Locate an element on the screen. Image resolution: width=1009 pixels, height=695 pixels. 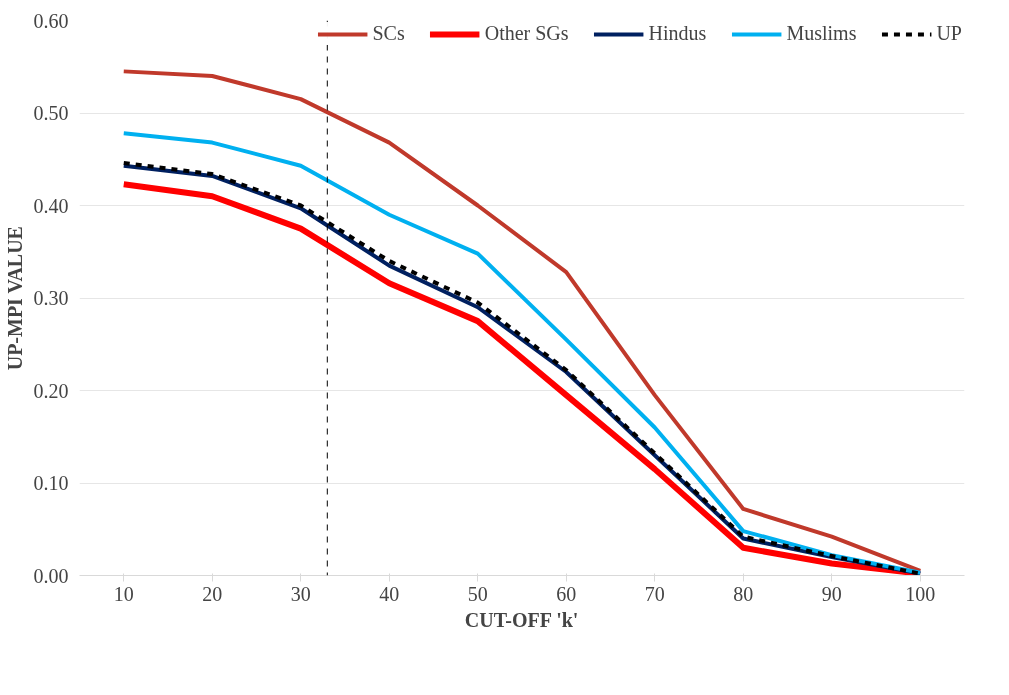
legend-label: SCs is located at coordinates (388, 33).